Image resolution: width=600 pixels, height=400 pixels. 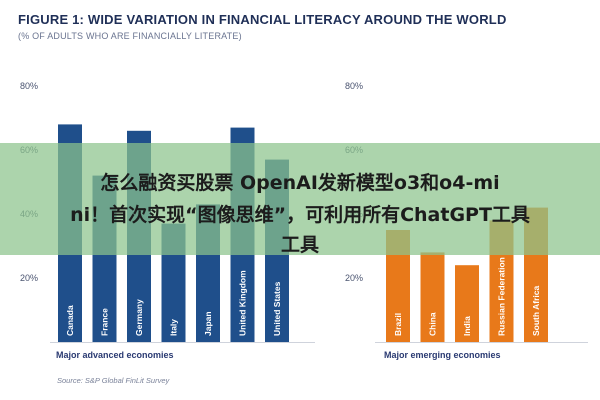 I want to click on category-label: China, so click(x=433, y=324).